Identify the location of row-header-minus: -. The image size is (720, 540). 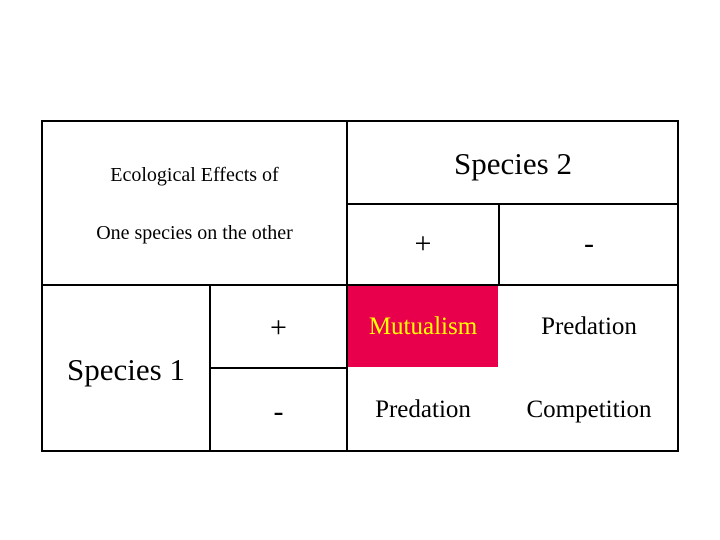
(278, 411).